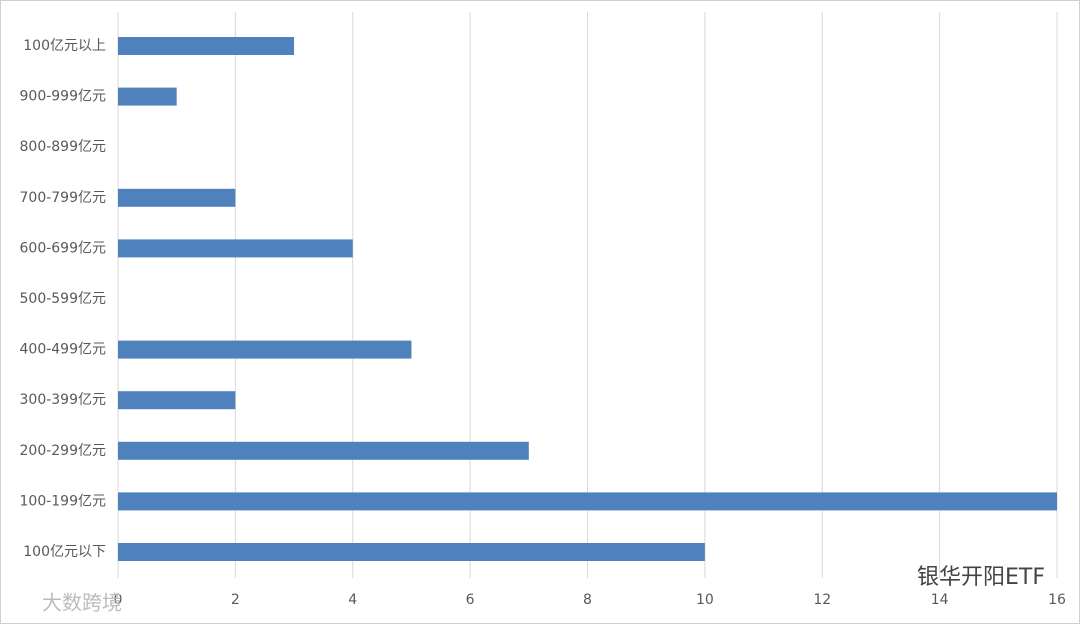 Image resolution: width=1080 pixels, height=624 pixels. What do you see at coordinates (63, 501) in the screenshot?
I see `y-tick-label: 100-199亿元` at bounding box center [63, 501].